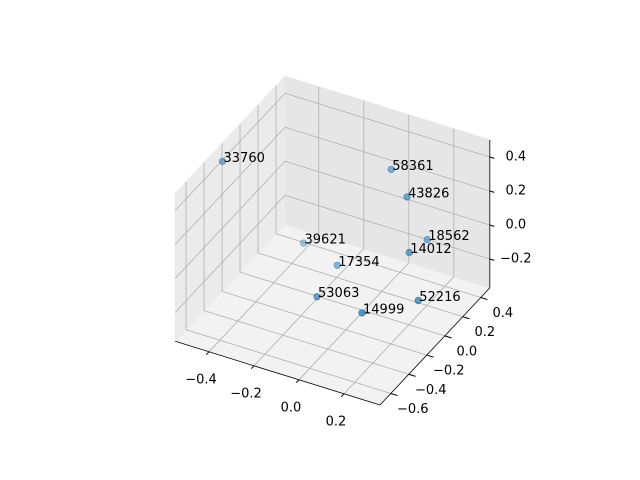  I want to click on point-label: 33760, so click(244, 158).